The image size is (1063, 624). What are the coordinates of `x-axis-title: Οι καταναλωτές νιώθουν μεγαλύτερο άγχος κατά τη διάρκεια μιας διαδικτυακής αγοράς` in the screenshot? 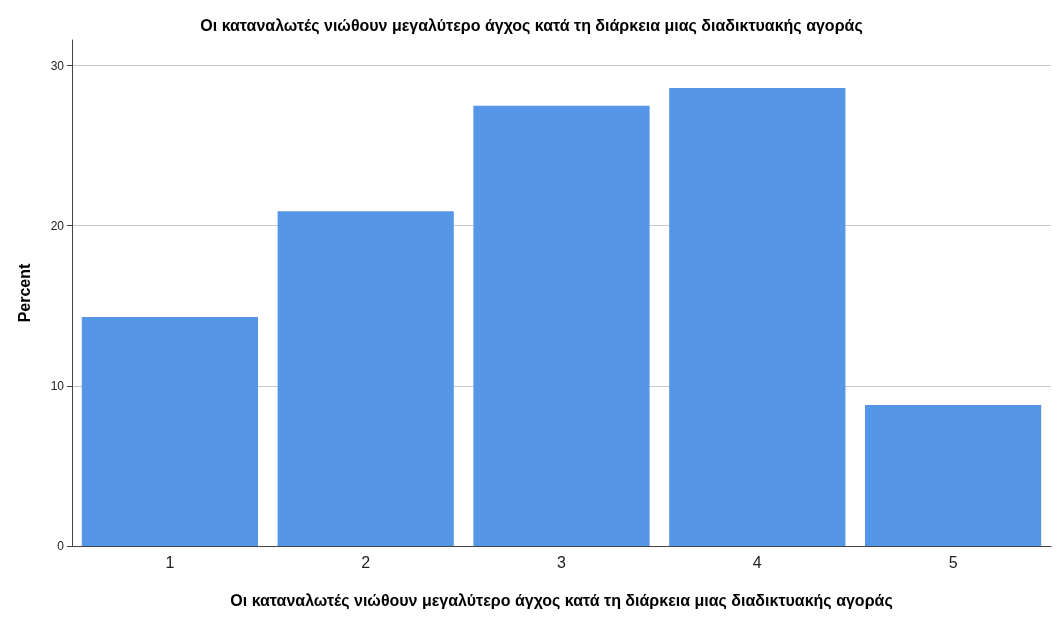 It's located at (561, 600).